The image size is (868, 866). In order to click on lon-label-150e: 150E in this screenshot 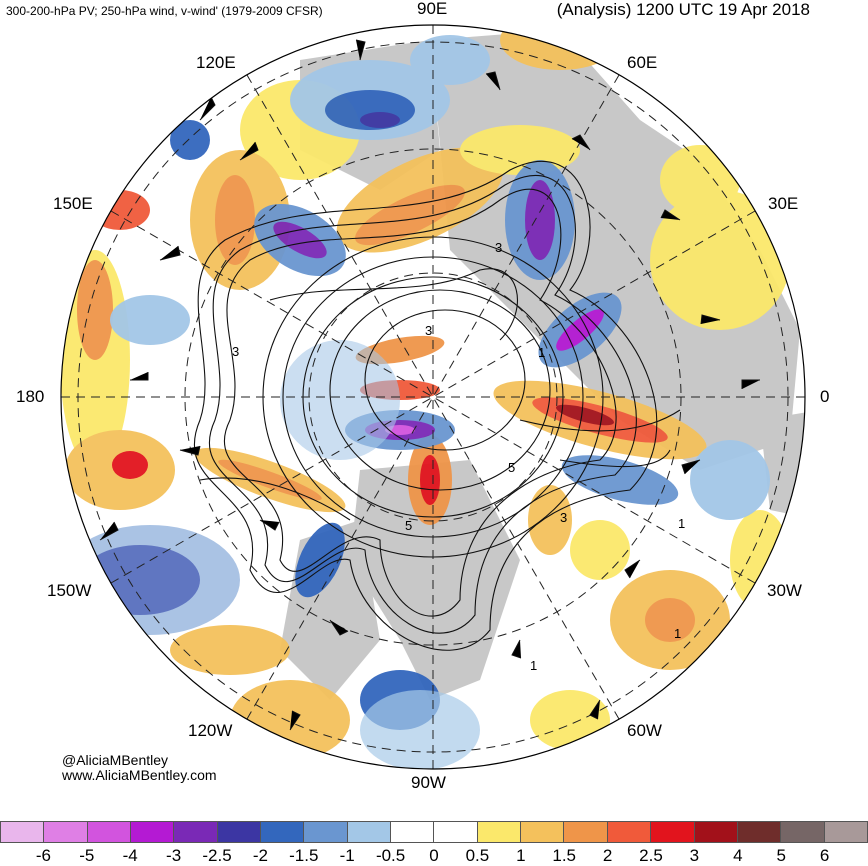, I will do `click(73, 203)`.